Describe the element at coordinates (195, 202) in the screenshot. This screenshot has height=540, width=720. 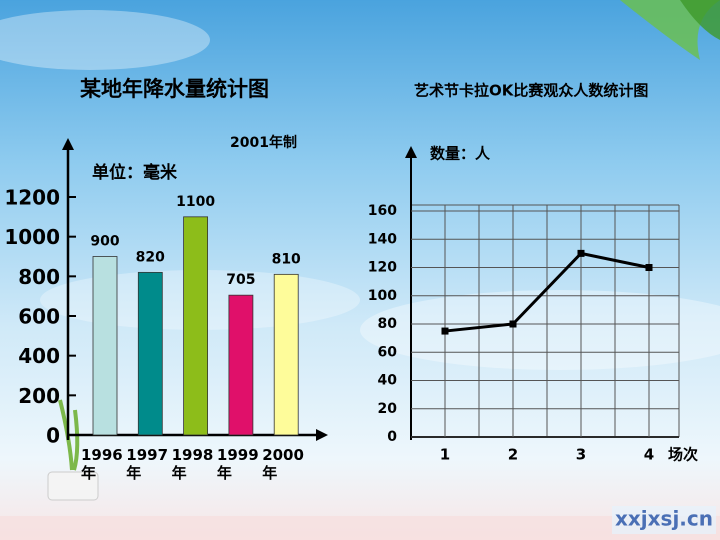
I see `value-label: 1100` at that location.